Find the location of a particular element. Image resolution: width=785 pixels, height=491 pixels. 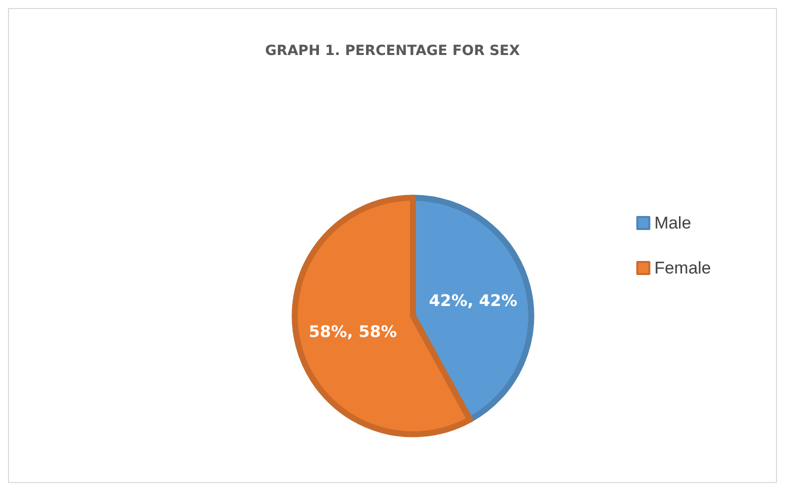

chart-title: GRAPH 1. PERCENTAGE FOR SEX is located at coordinates (392, 51).